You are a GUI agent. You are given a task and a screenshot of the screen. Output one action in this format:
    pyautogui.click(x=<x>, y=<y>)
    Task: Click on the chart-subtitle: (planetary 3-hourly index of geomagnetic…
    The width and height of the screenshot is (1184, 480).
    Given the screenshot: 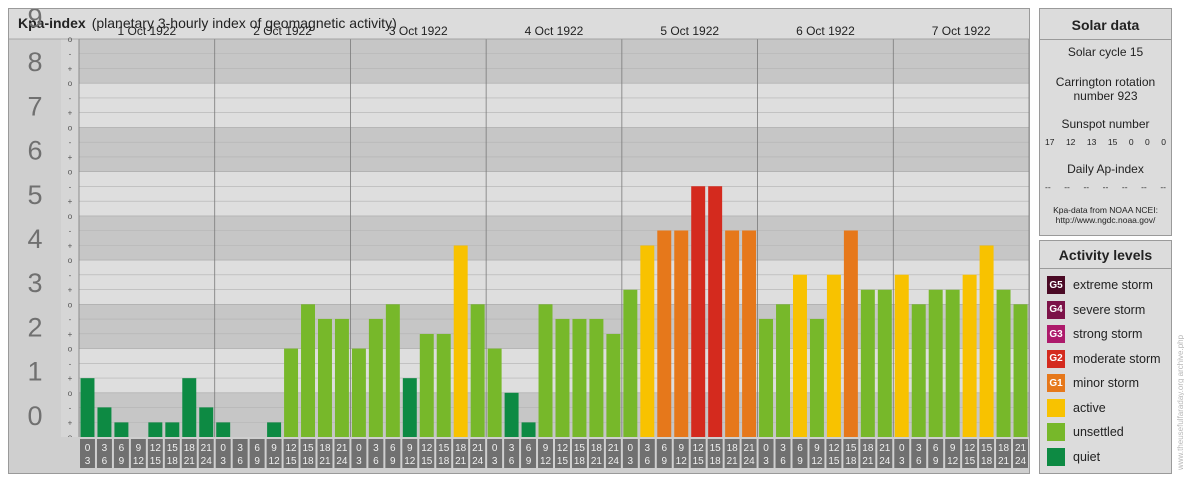 What is the action you would take?
    pyautogui.click(x=244, y=23)
    